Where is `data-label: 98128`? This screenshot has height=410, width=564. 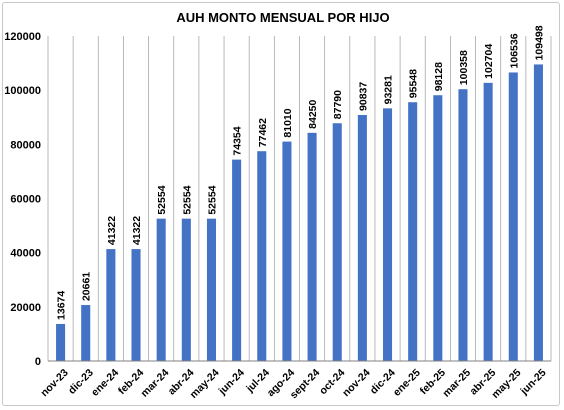 data-label: 98128 is located at coordinates (439, 76).